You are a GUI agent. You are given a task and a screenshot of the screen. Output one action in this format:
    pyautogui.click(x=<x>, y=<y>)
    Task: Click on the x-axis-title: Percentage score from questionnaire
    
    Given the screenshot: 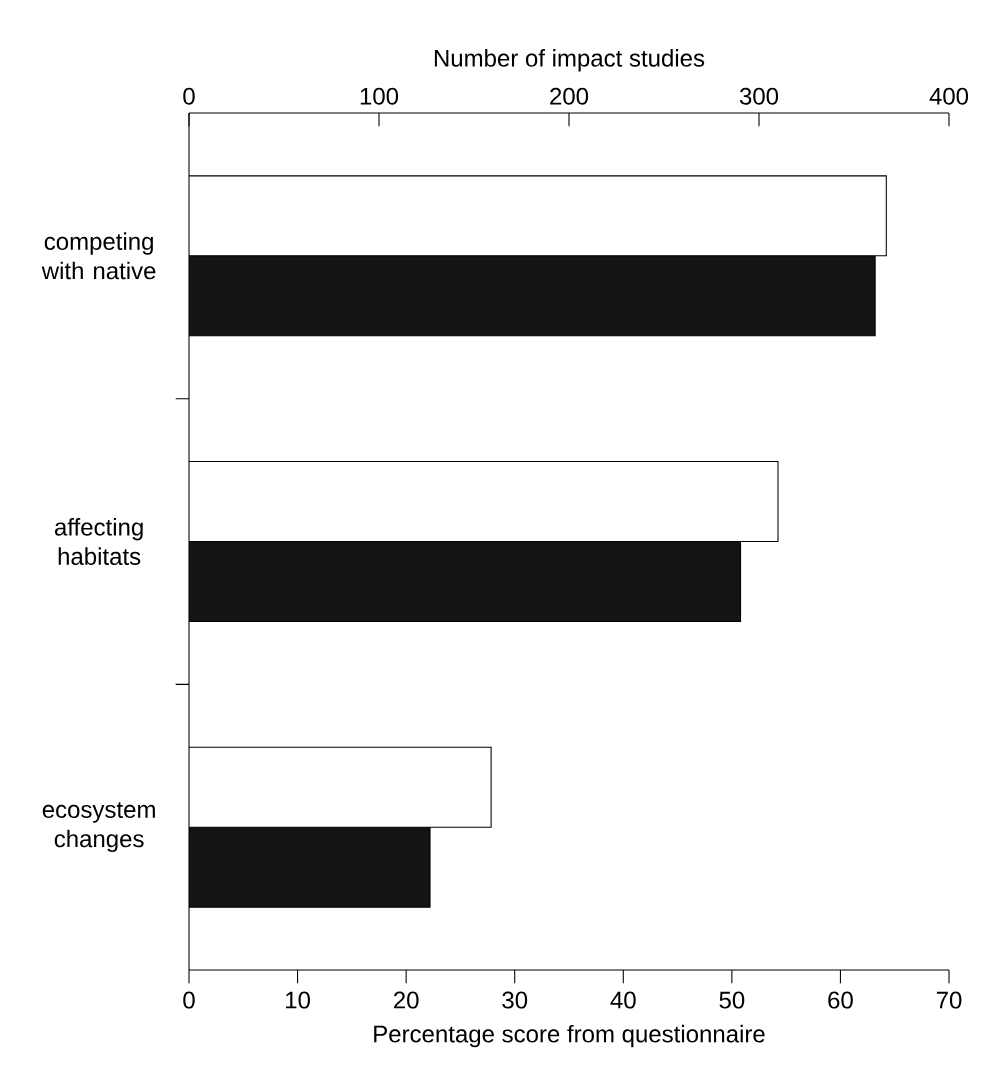 What is the action you would take?
    pyautogui.click(x=569, y=1036)
    